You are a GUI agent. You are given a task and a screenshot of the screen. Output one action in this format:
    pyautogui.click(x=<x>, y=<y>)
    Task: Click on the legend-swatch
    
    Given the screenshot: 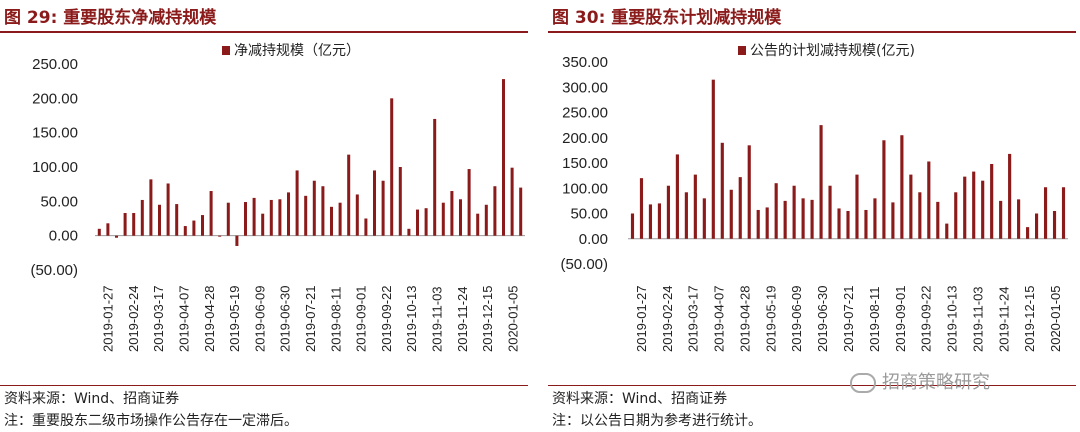 What is the action you would take?
    pyautogui.click(x=226, y=50)
    